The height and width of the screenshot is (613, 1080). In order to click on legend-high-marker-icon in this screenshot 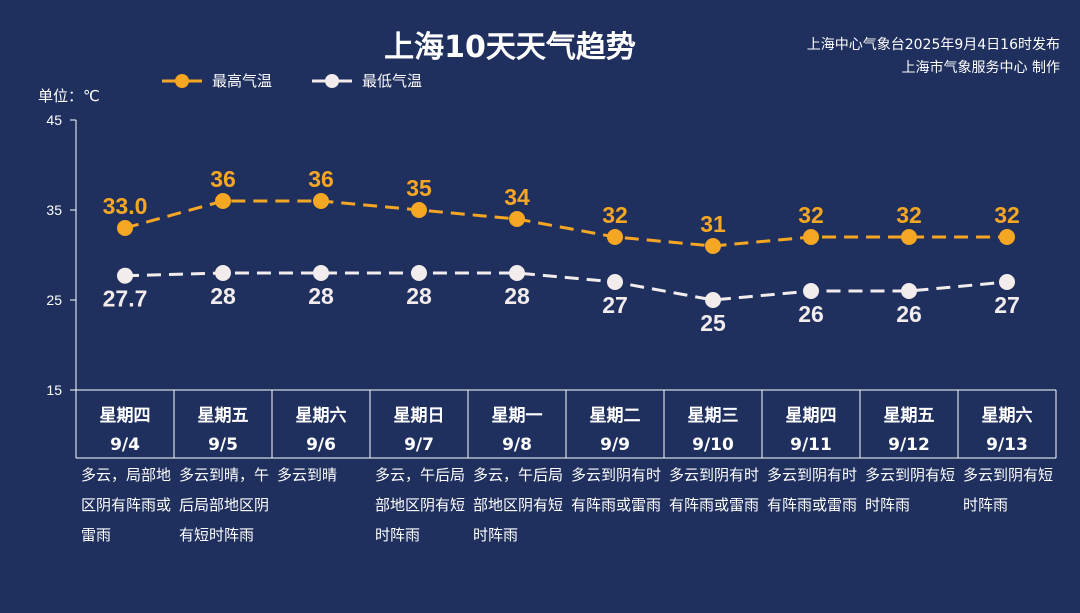, I will do `click(182, 80)`.